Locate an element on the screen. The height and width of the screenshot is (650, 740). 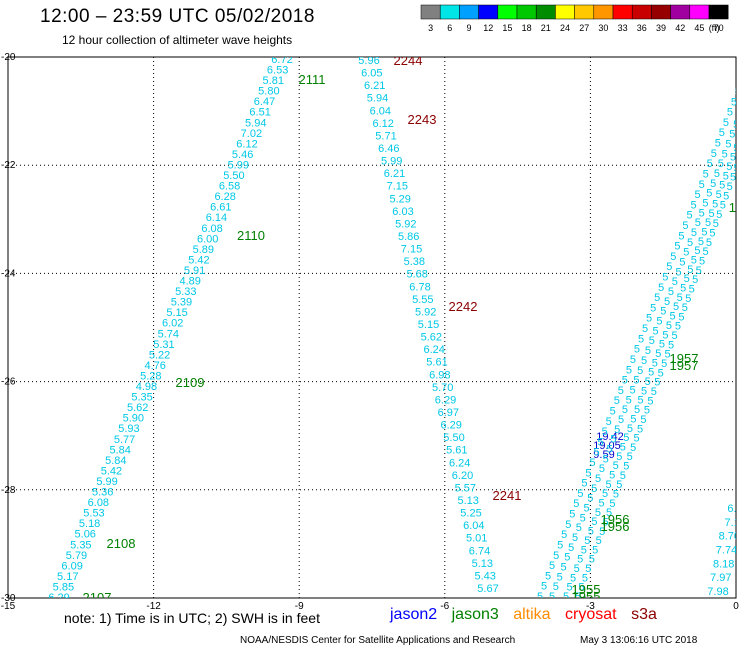
satellite-jason2: jason2 is located at coordinates (414, 614).